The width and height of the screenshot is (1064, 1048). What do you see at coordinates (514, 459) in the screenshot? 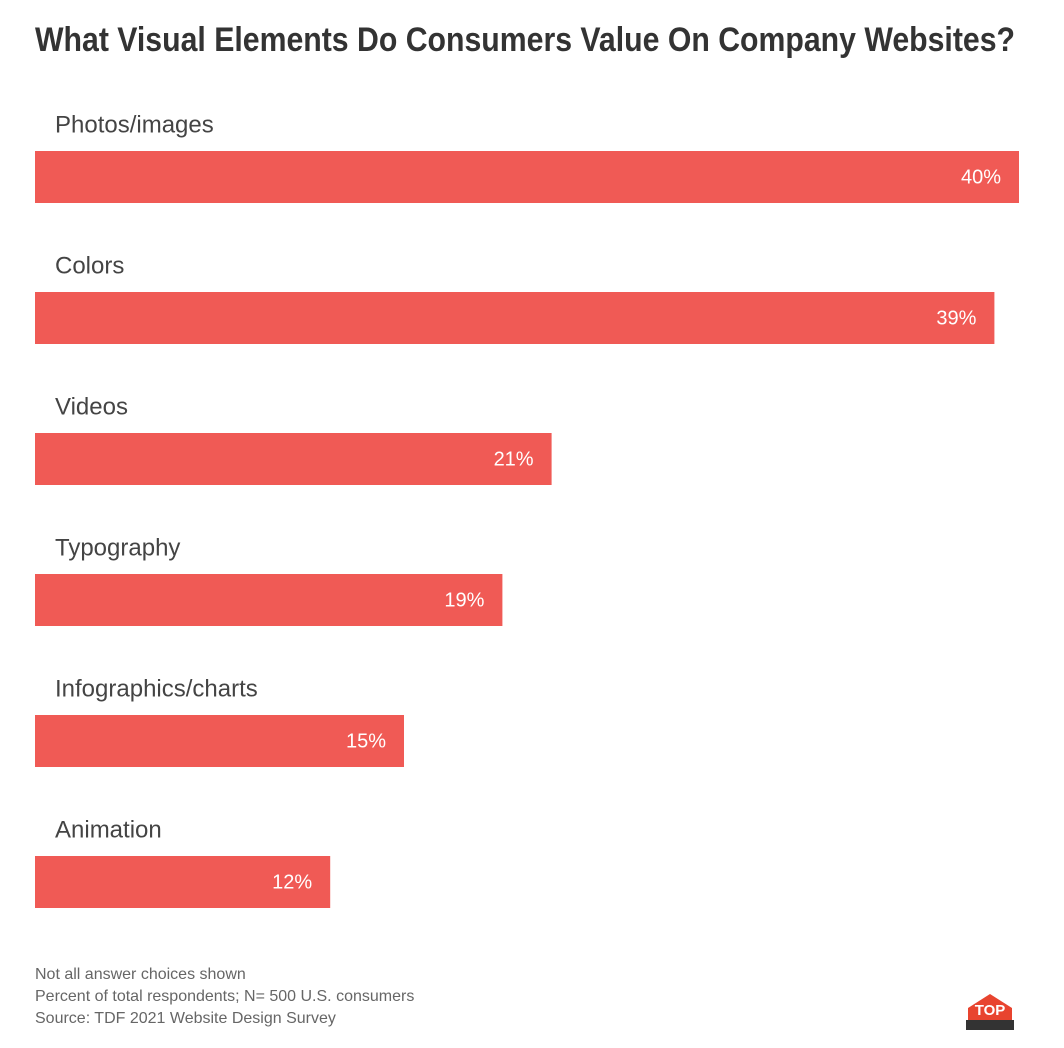
I see `value-label: 21%` at bounding box center [514, 459].